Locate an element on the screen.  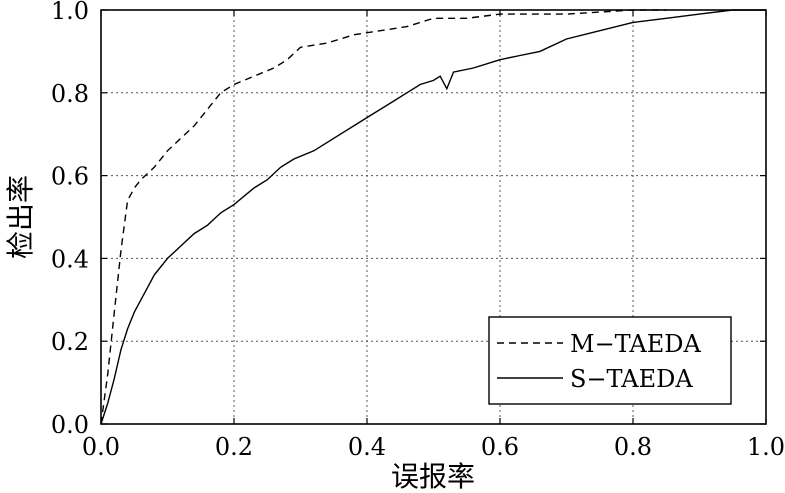
legend-box is located at coordinates (610, 360).